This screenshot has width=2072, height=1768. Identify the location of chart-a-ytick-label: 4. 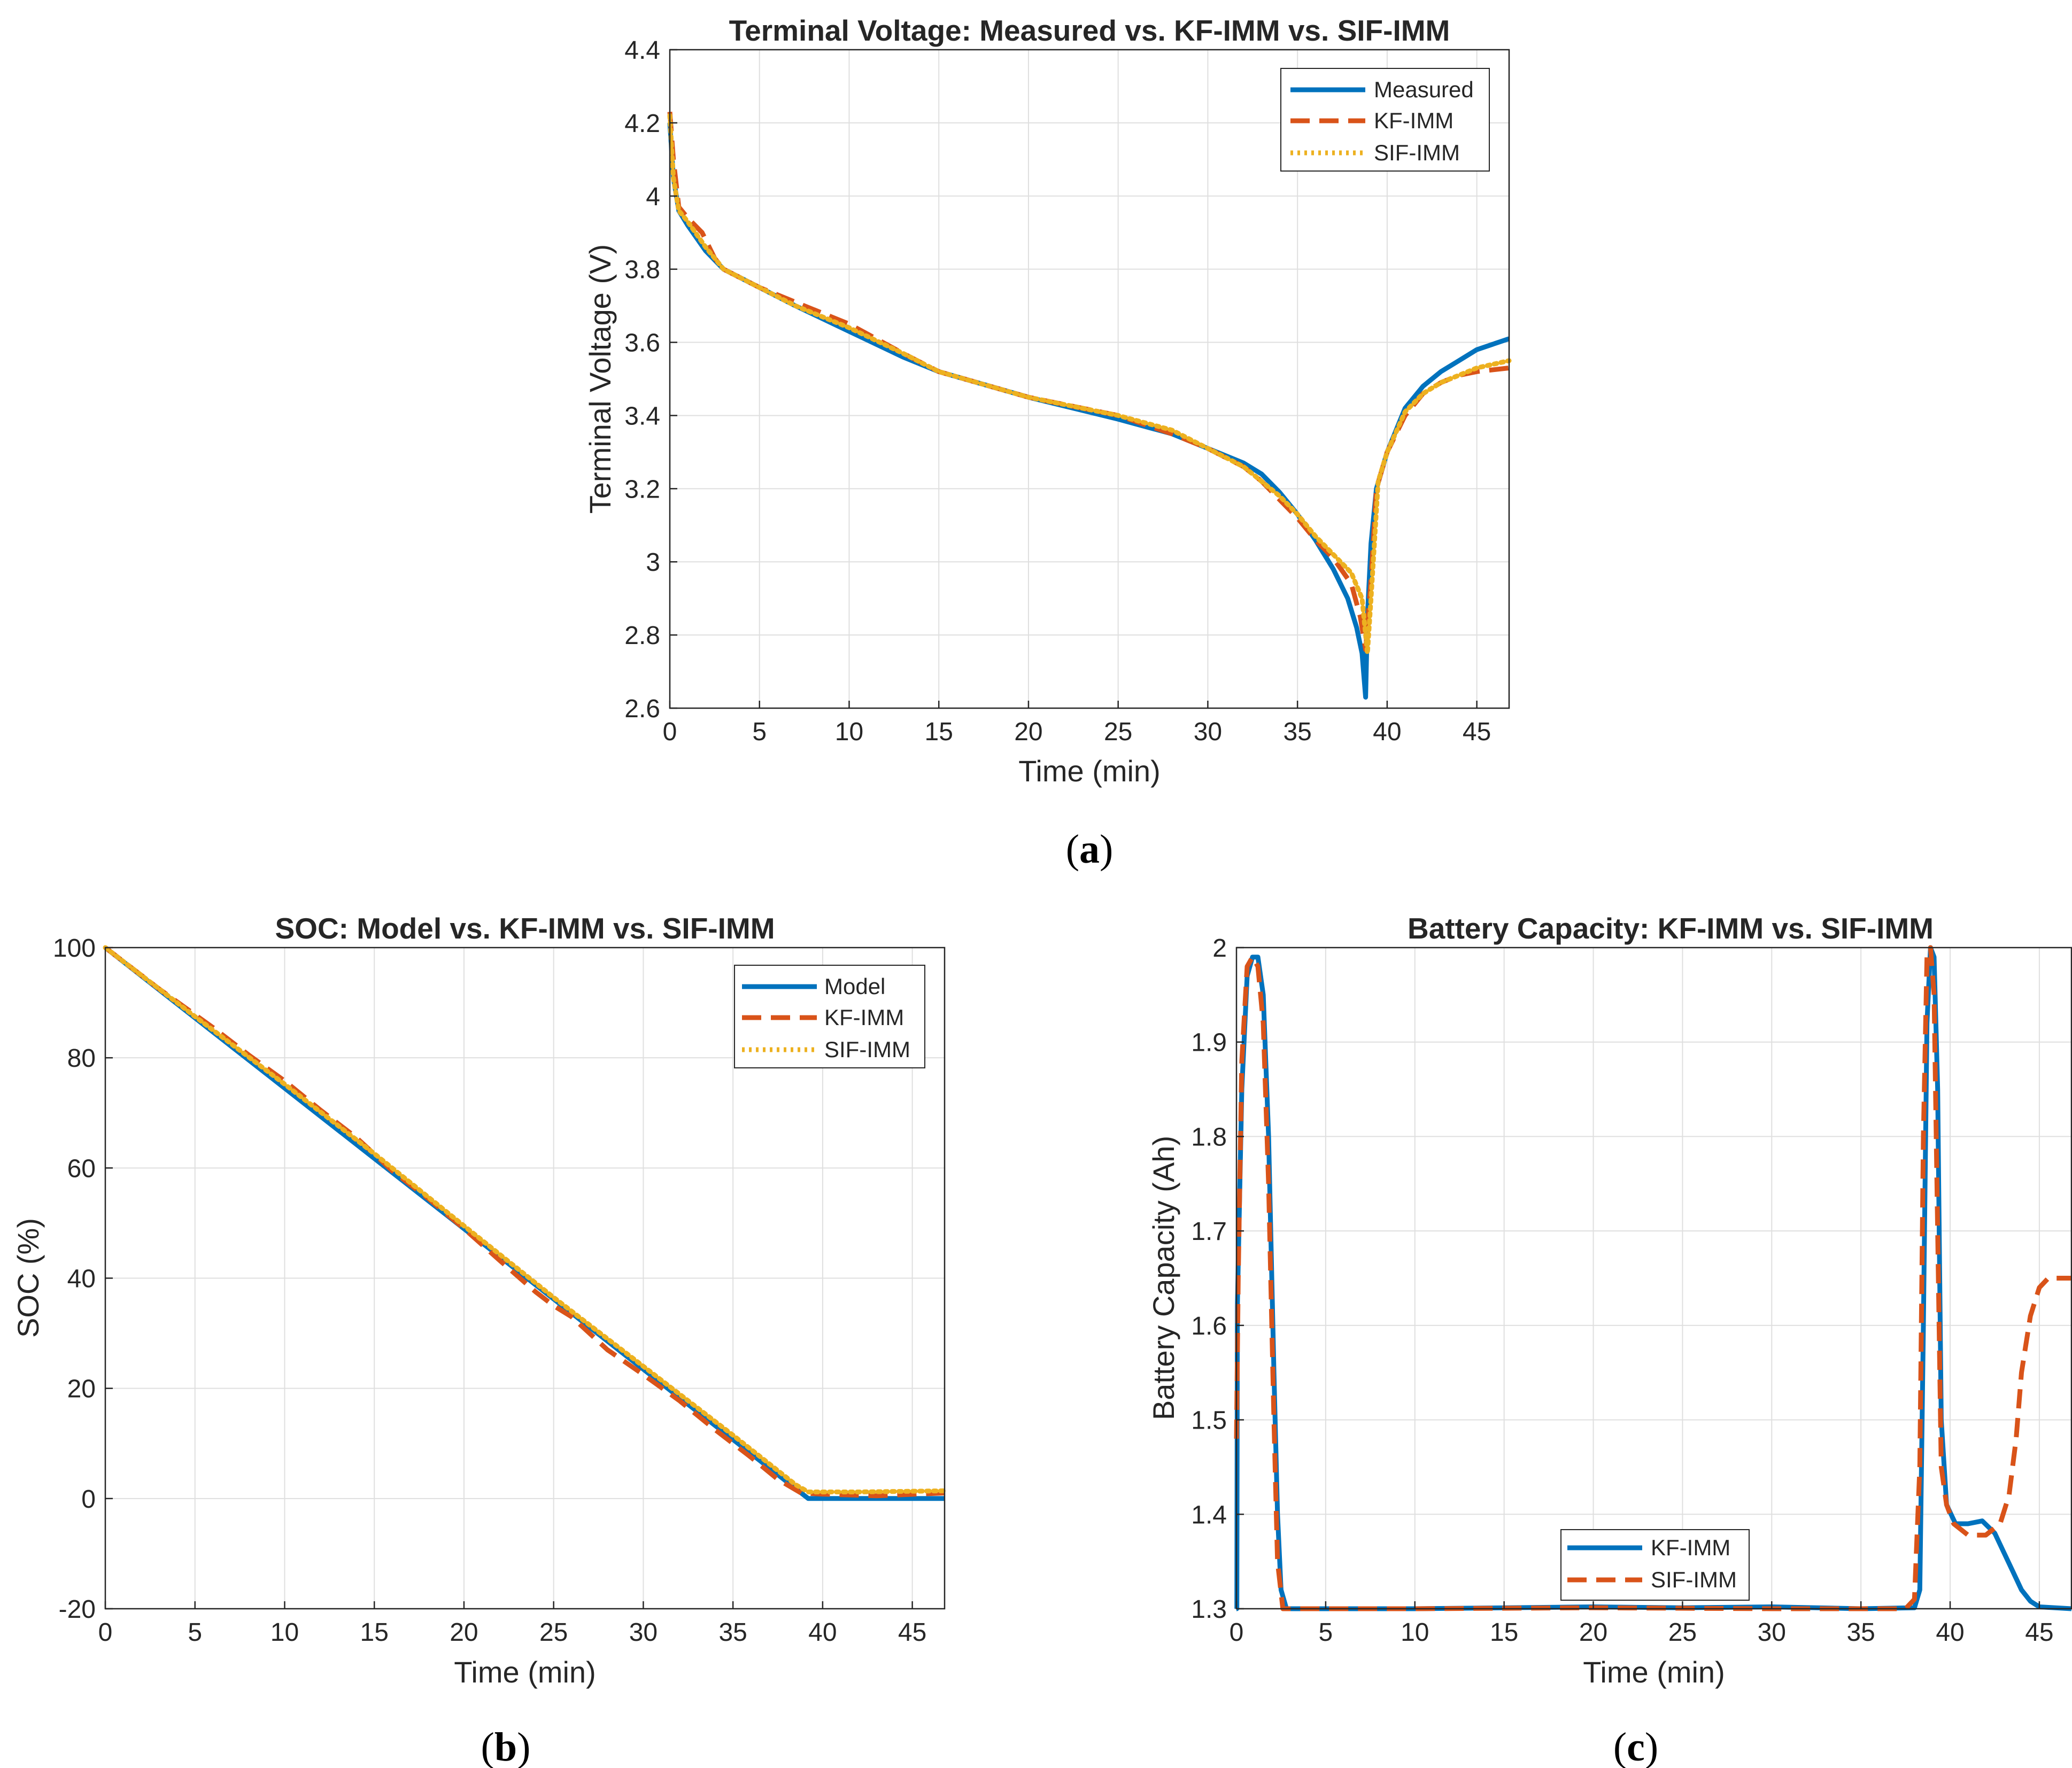
(653, 197).